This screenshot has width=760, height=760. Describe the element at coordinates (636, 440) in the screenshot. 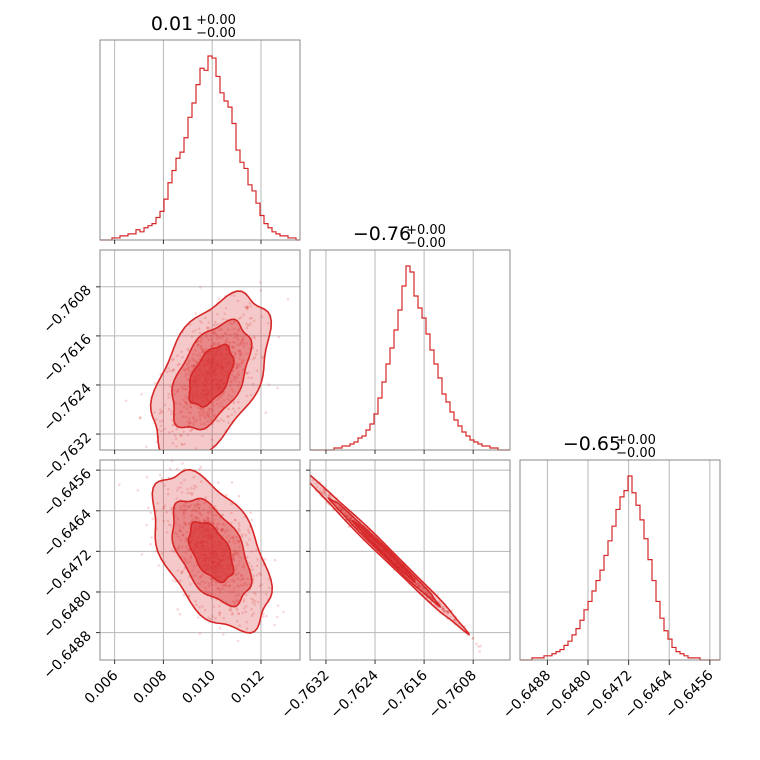

I see `param-title-sup-2: +0.00` at that location.